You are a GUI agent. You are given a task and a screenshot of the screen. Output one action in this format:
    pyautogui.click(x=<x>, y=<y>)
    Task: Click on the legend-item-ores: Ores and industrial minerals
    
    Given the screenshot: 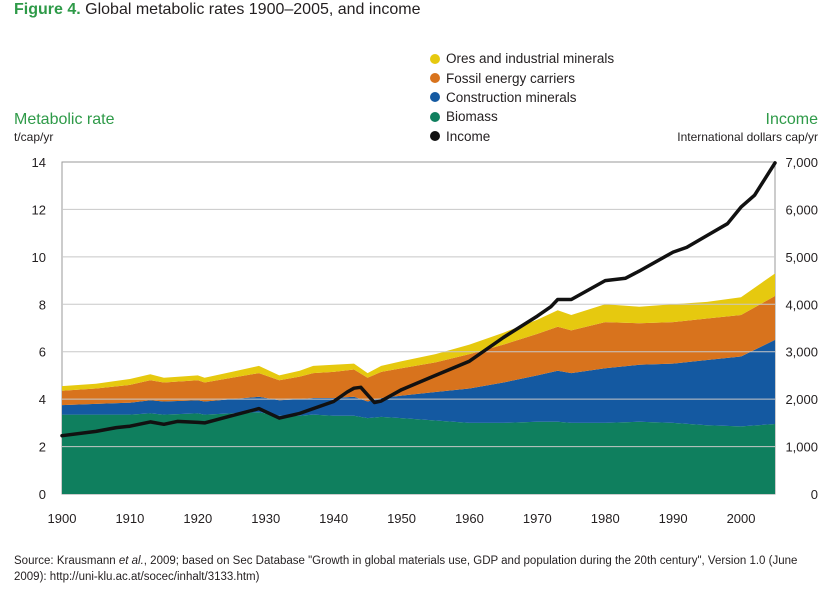 What is the action you would take?
    pyautogui.click(x=522, y=58)
    